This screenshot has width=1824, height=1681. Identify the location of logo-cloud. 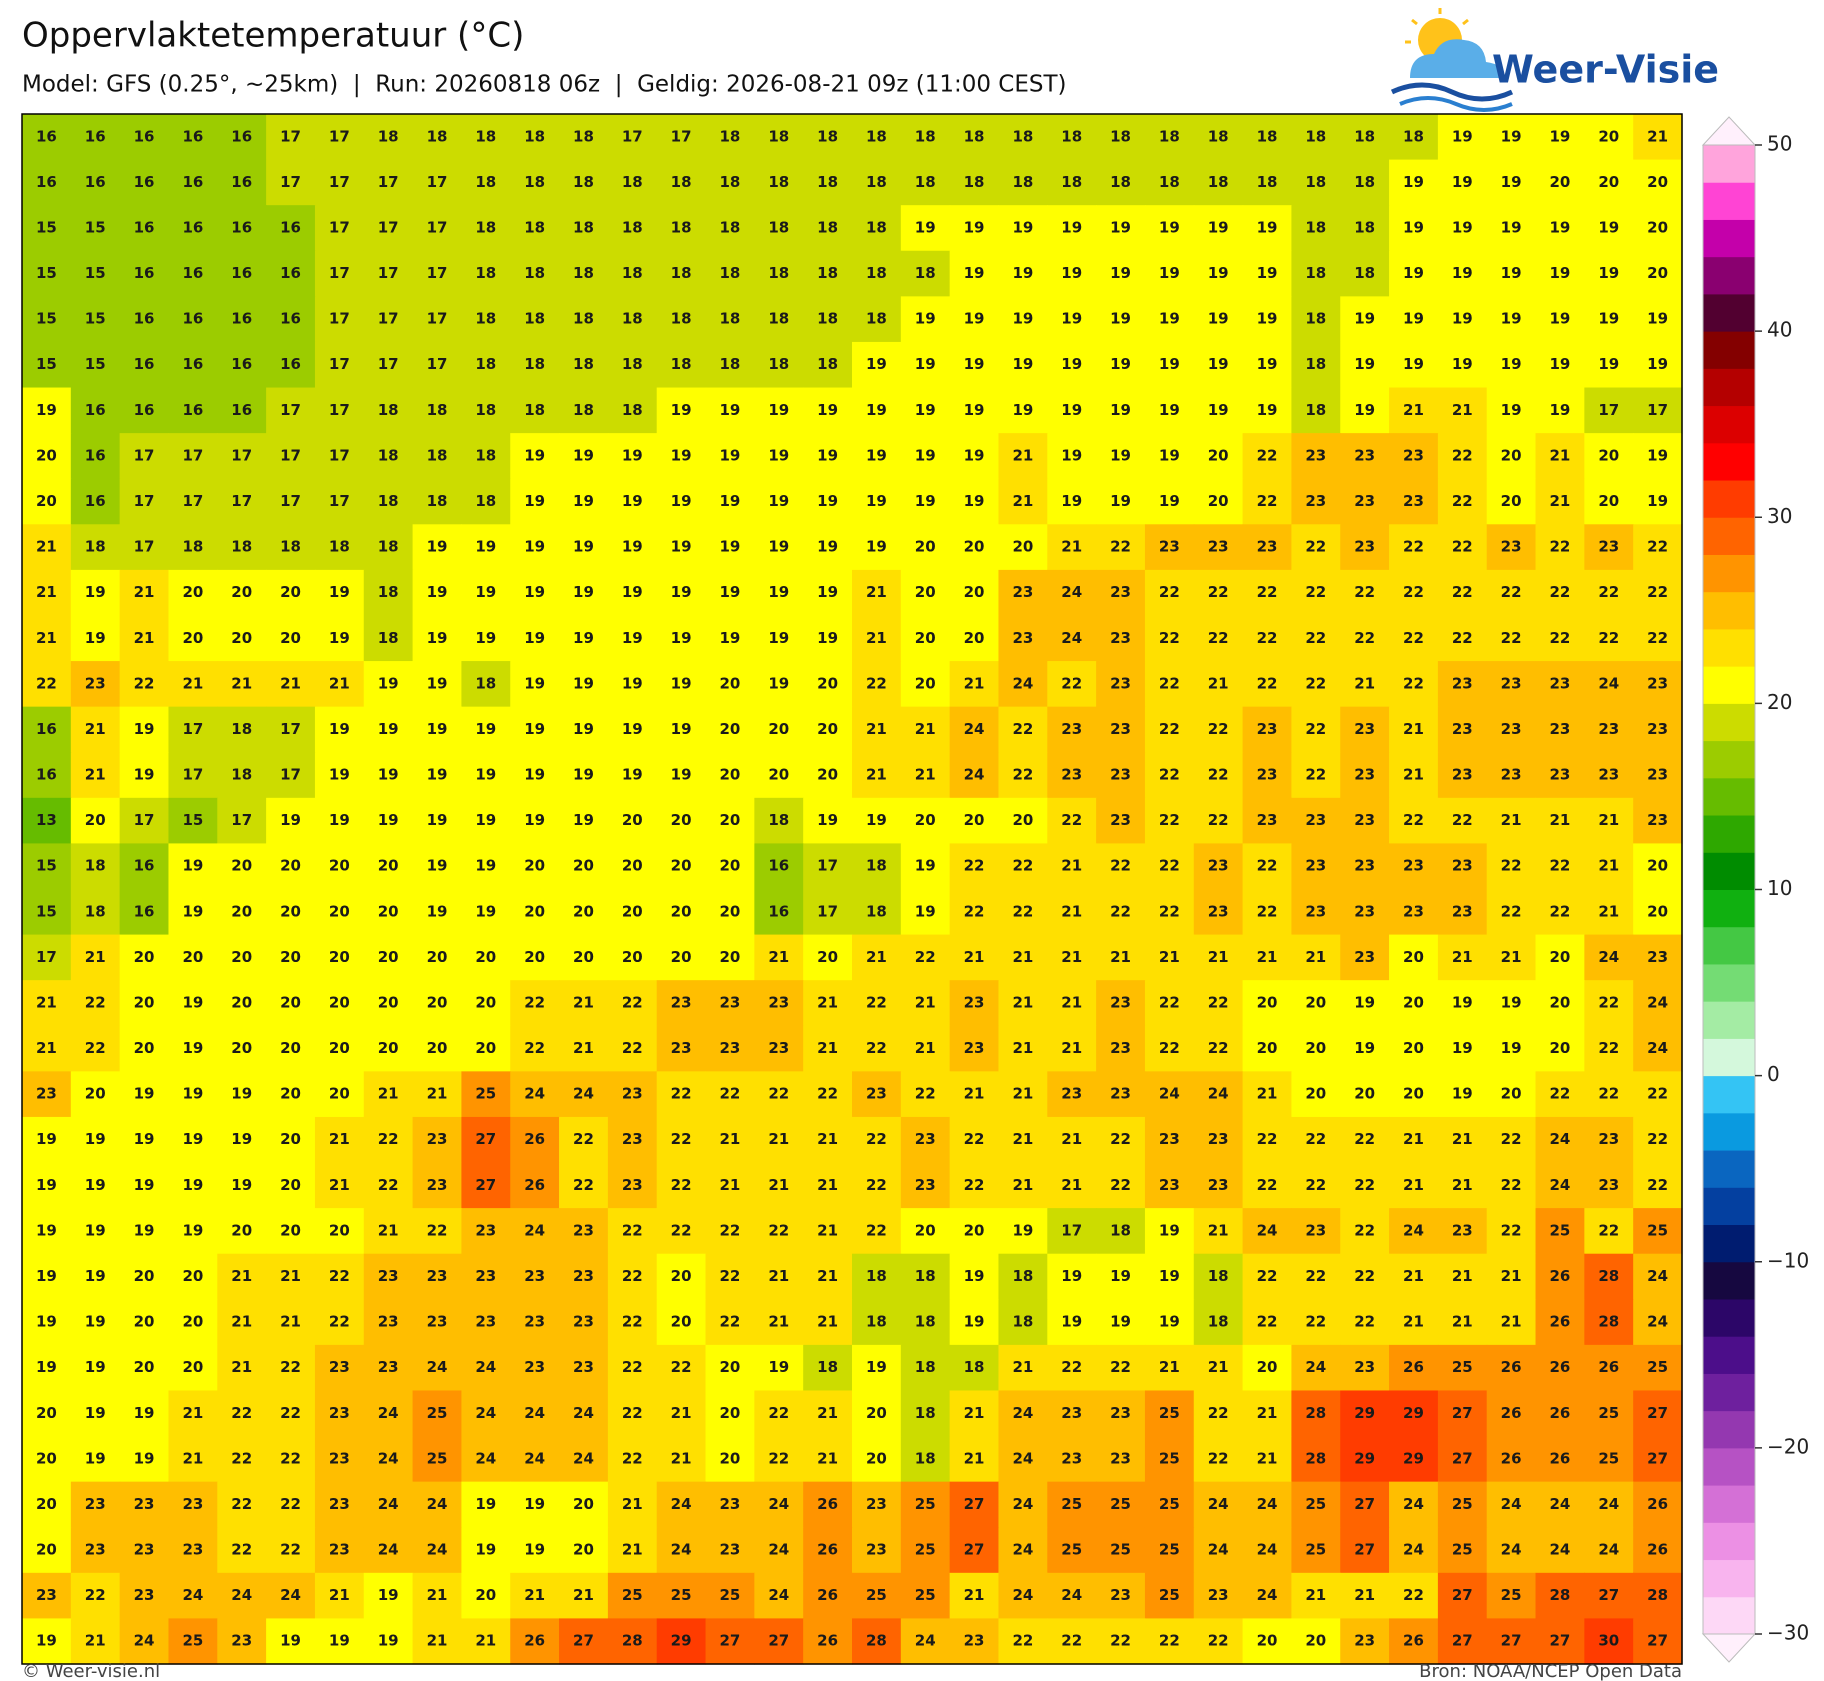
(1456, 58).